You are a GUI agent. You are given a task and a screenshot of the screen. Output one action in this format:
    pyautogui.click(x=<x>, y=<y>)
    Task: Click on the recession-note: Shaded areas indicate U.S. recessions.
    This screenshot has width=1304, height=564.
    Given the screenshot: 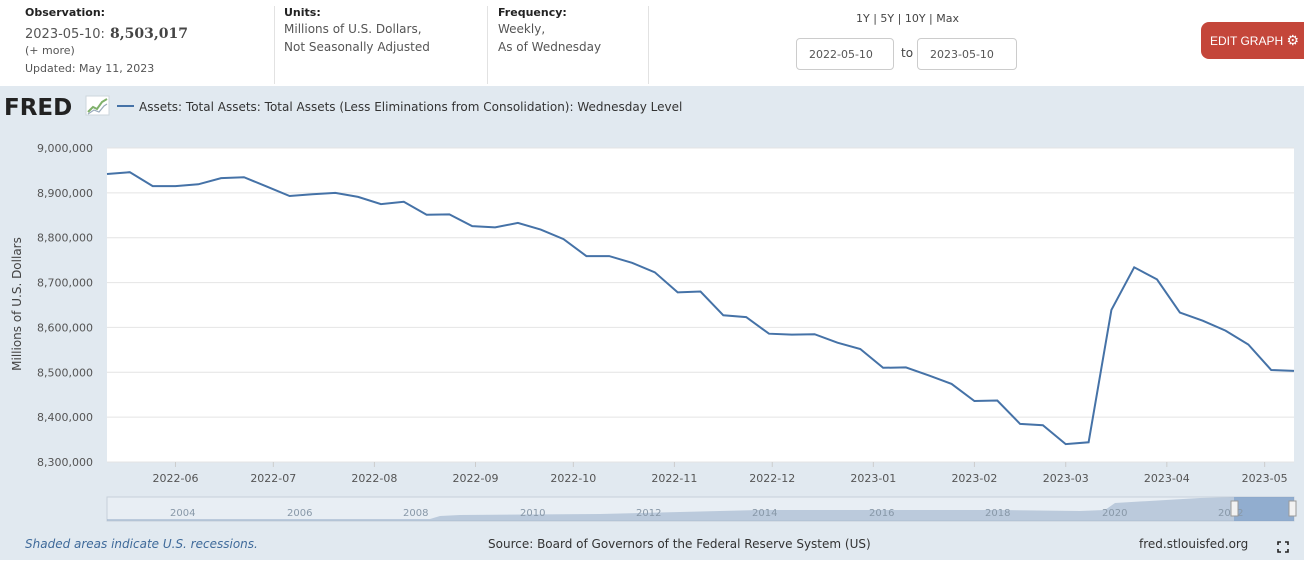 What is the action you would take?
    pyautogui.click(x=141, y=544)
    